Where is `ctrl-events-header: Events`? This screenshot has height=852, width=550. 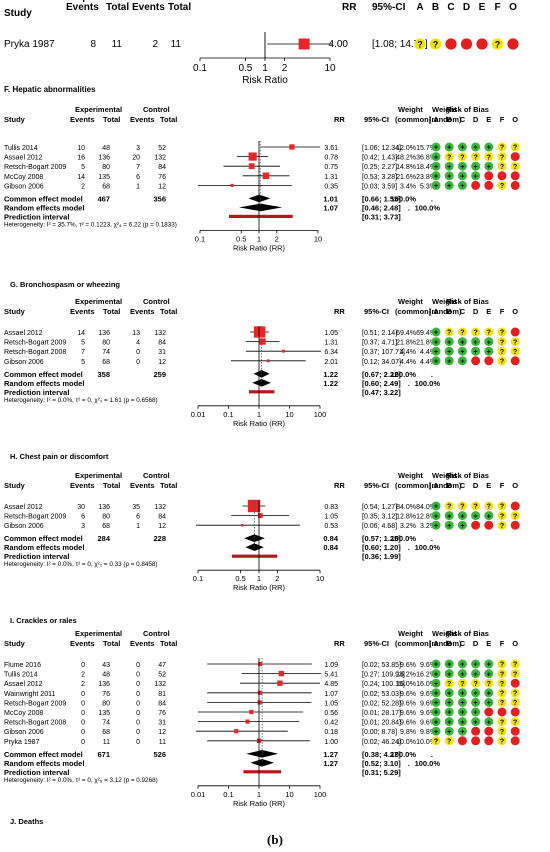
ctrl-events-header: Events is located at coordinates (148, 7).